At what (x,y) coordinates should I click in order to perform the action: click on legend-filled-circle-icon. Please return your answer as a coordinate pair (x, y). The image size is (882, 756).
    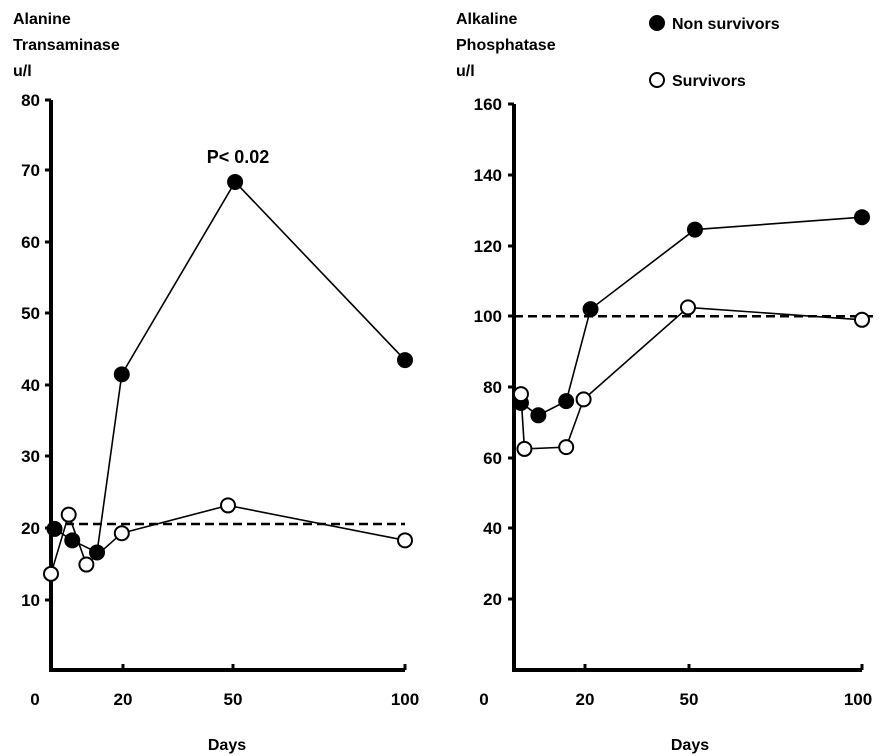
    Looking at the image, I should click on (657, 23).